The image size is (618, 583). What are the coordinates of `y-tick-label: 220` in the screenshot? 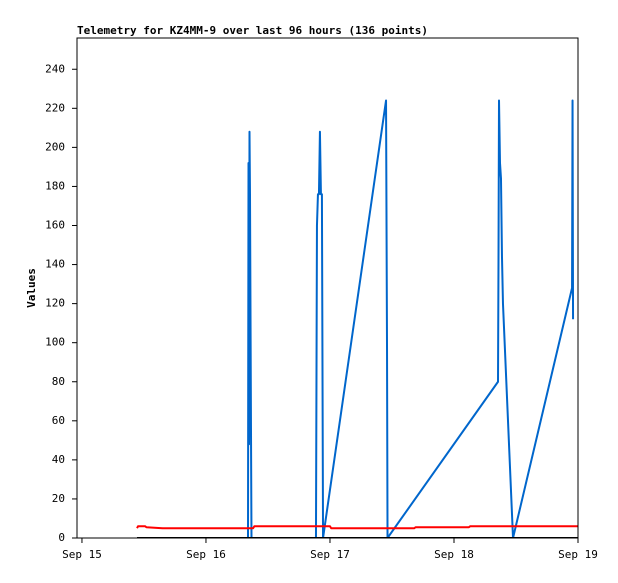 It's located at (55, 107).